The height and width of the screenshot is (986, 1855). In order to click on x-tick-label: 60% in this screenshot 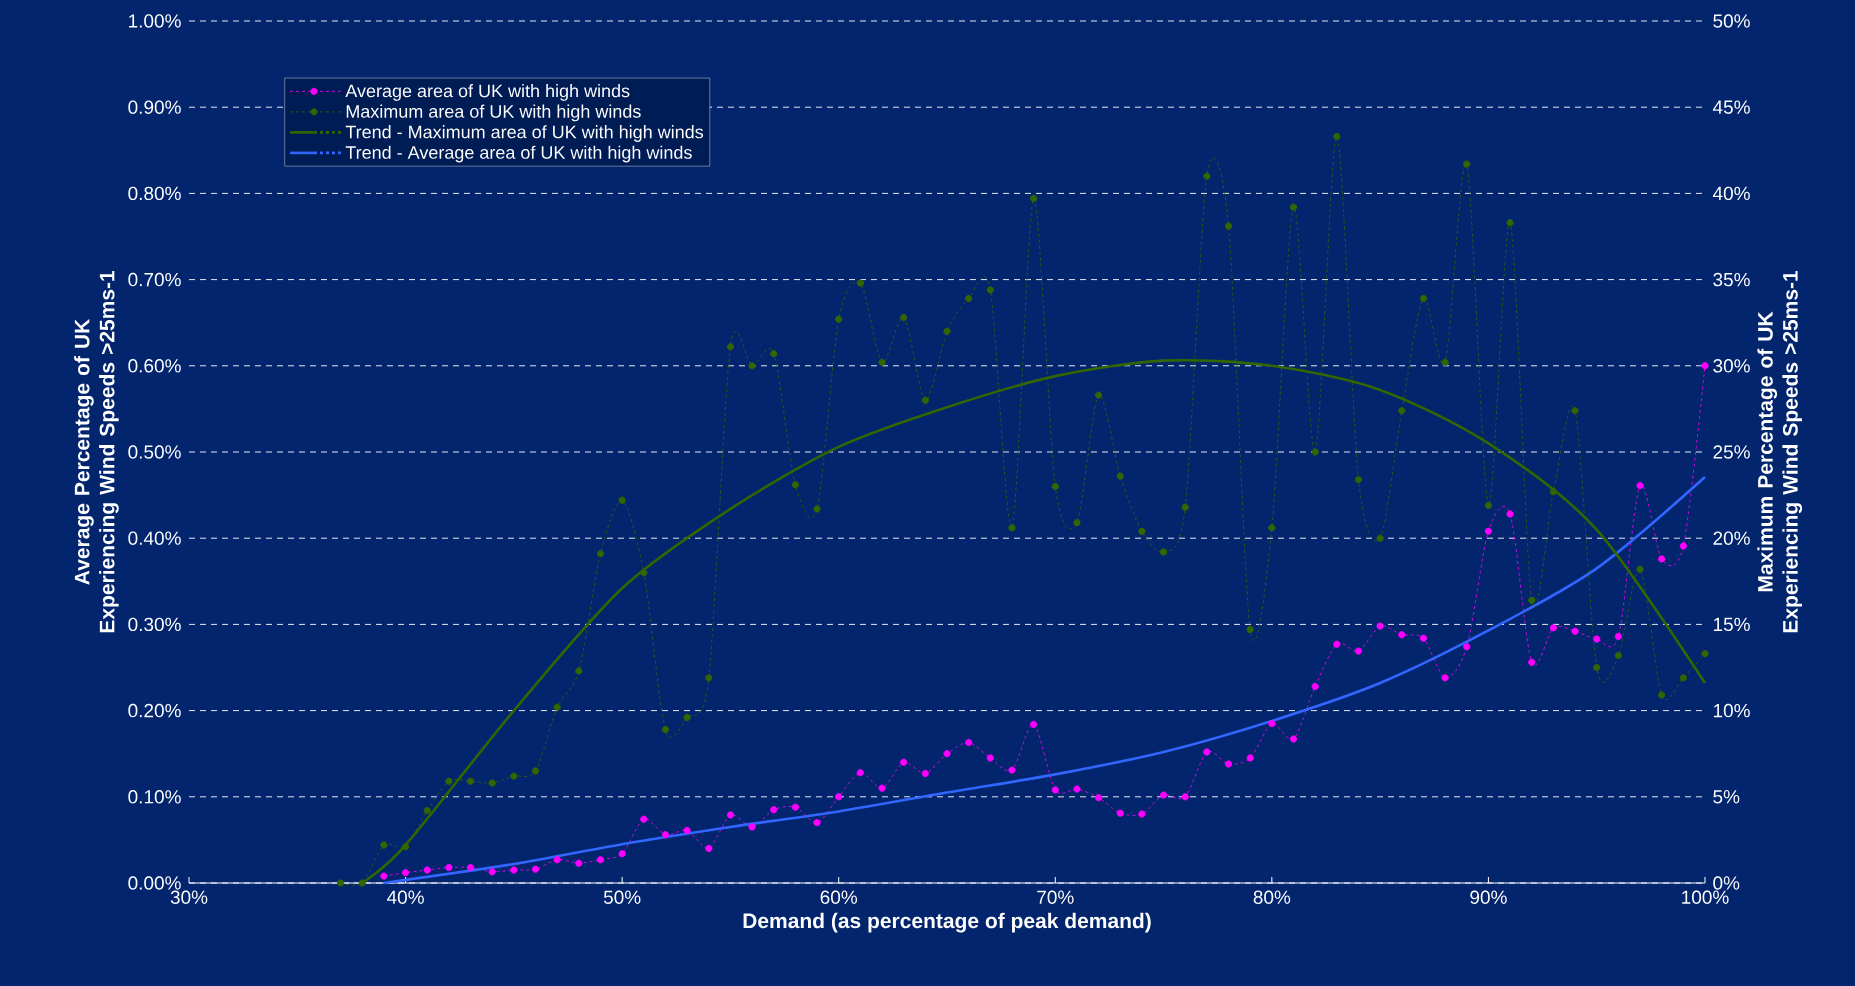, I will do `click(839, 897)`.